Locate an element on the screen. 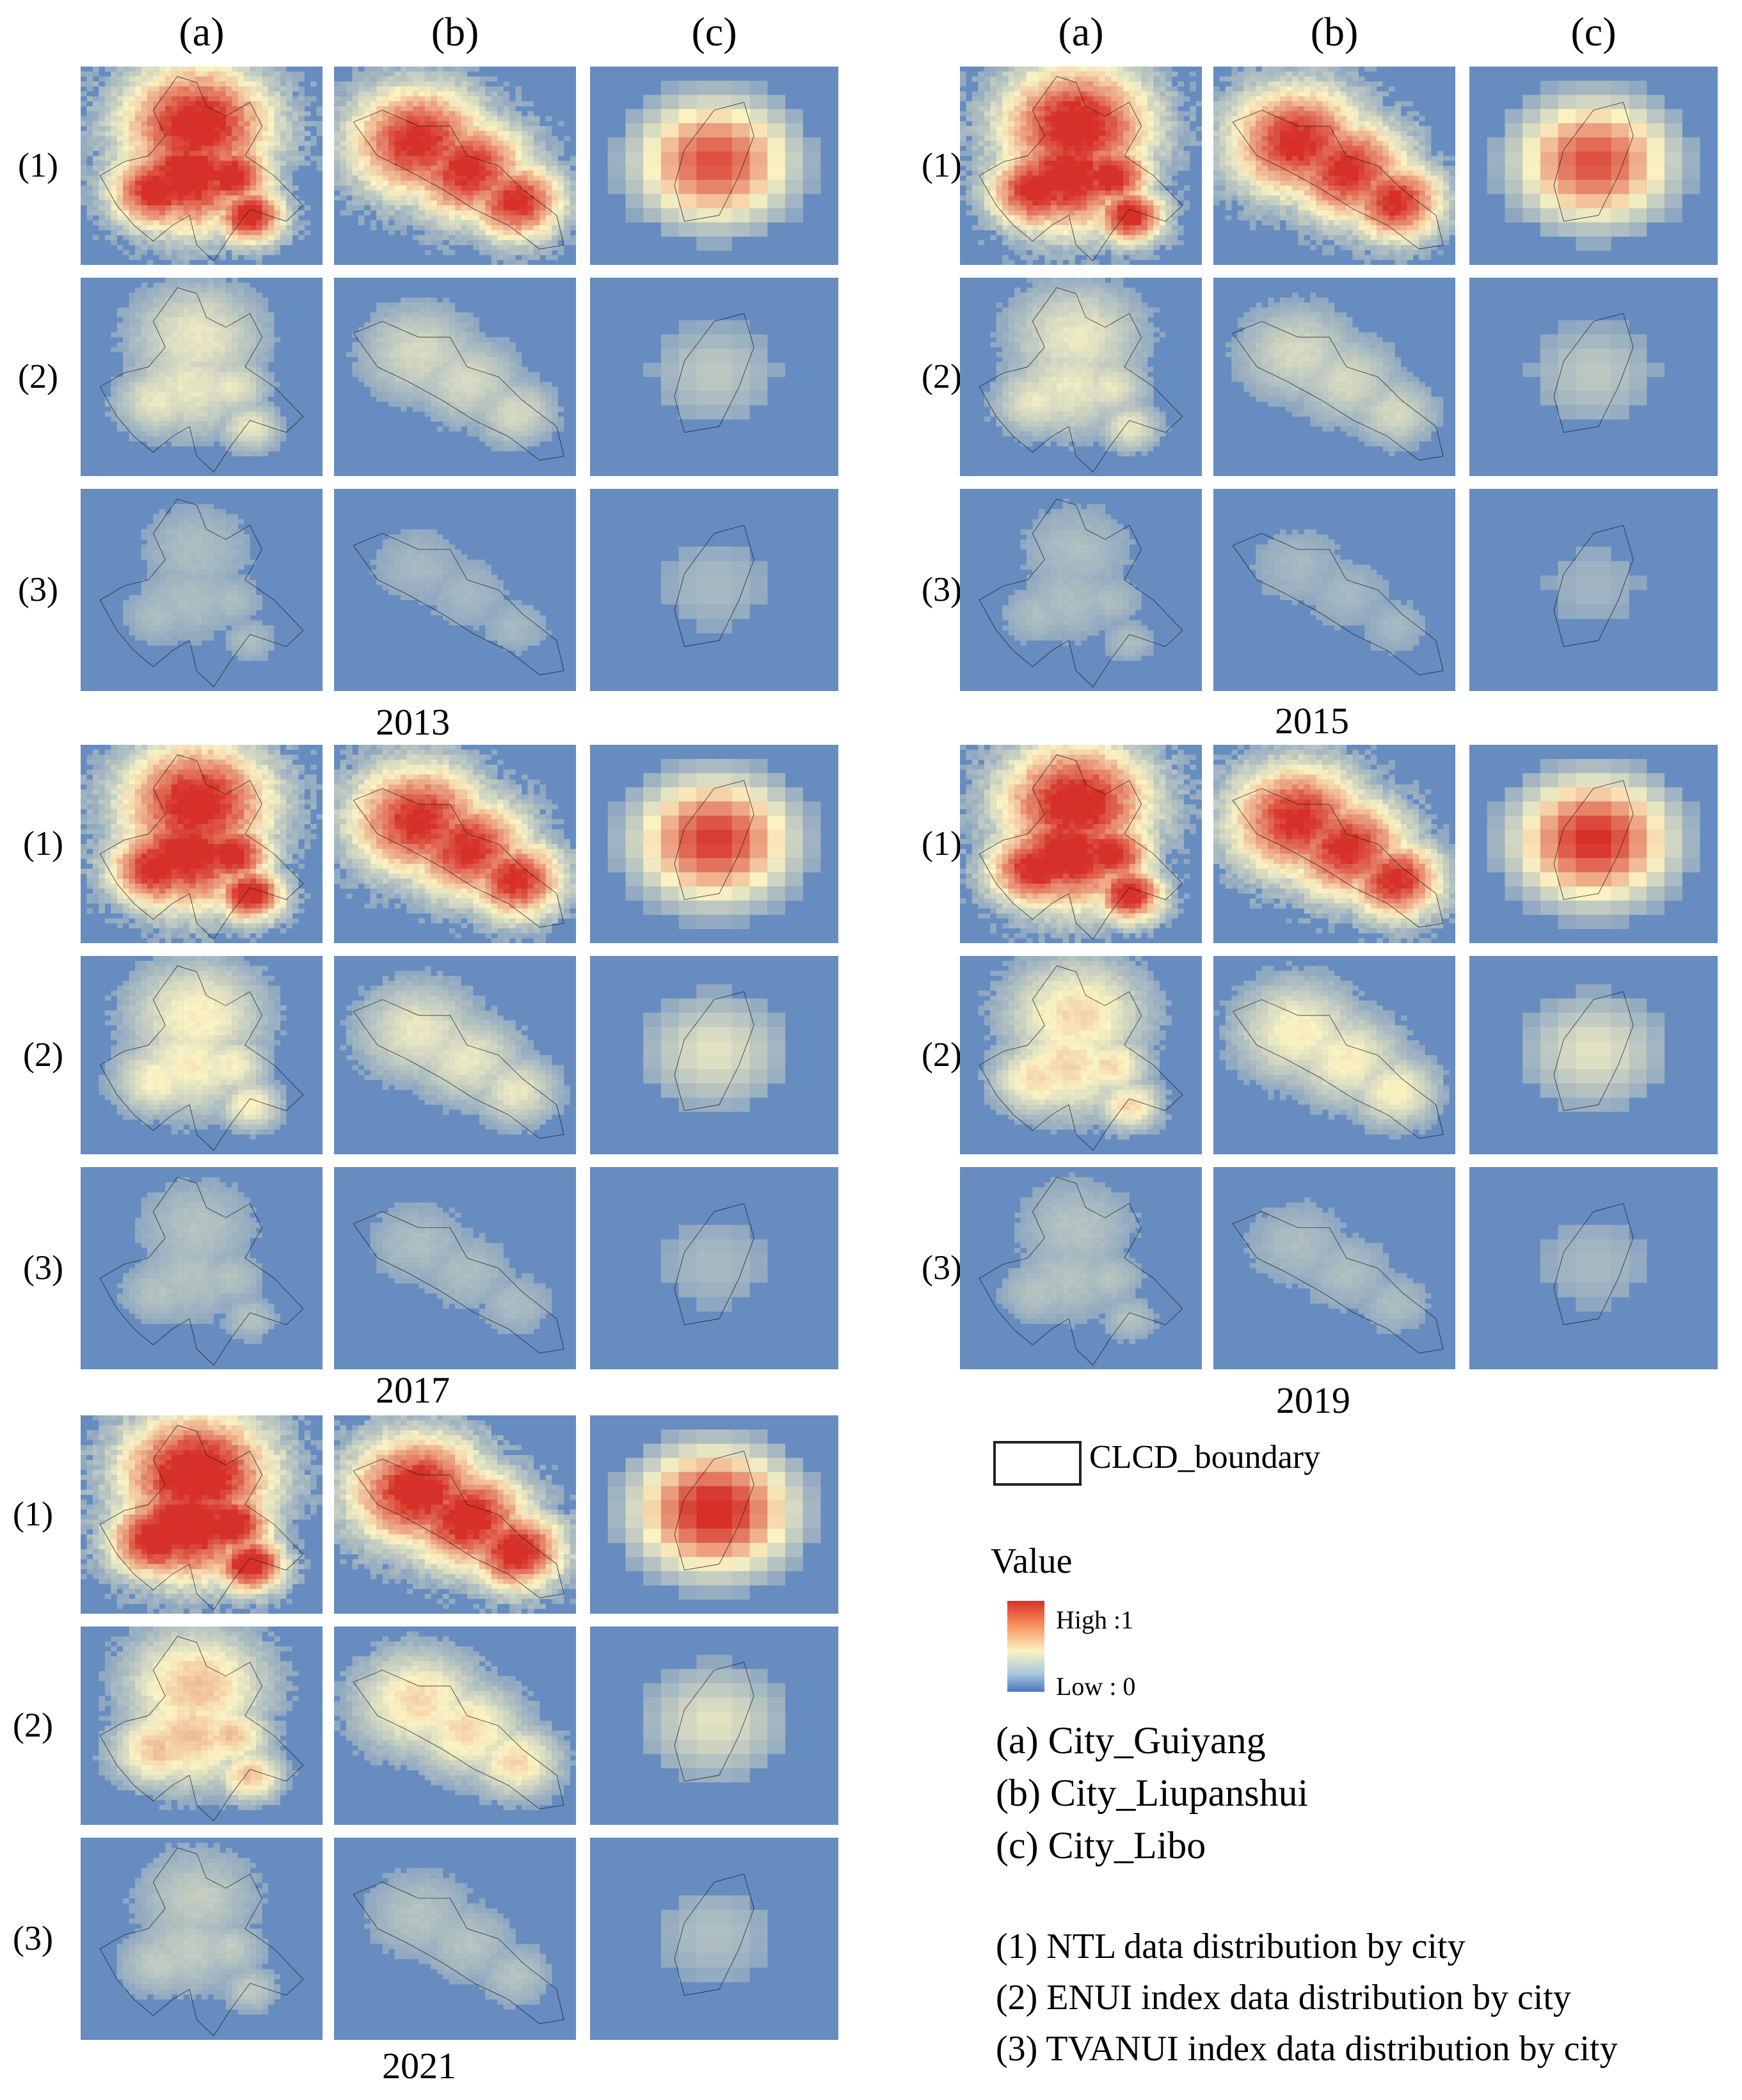  index-legend-1: (1) NTL data distribution by city is located at coordinates (1231, 1947).